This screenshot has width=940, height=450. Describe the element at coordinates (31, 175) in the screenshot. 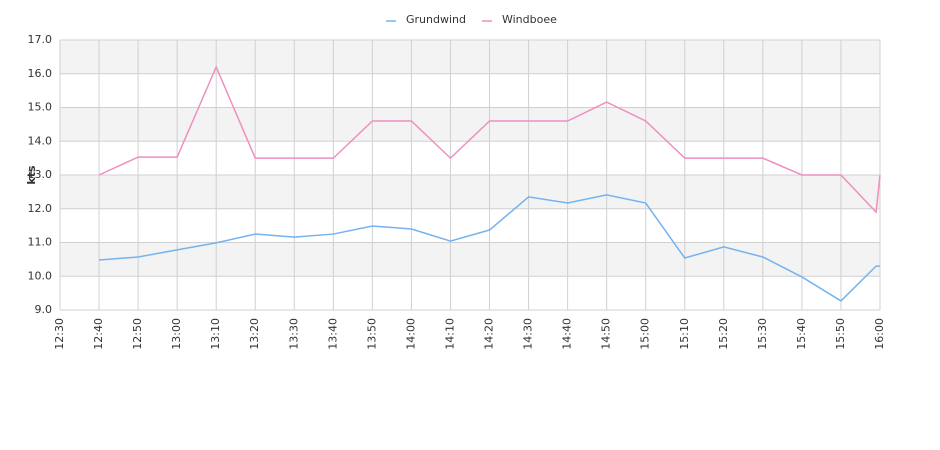

I see `y-axis-label: kts` at that location.